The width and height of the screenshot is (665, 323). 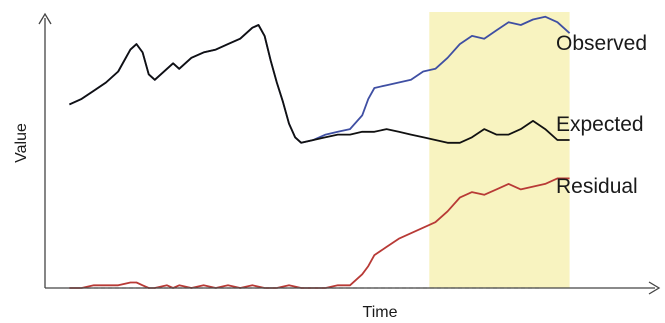 I want to click on x-axis-arrowhead, so click(x=654, y=288).